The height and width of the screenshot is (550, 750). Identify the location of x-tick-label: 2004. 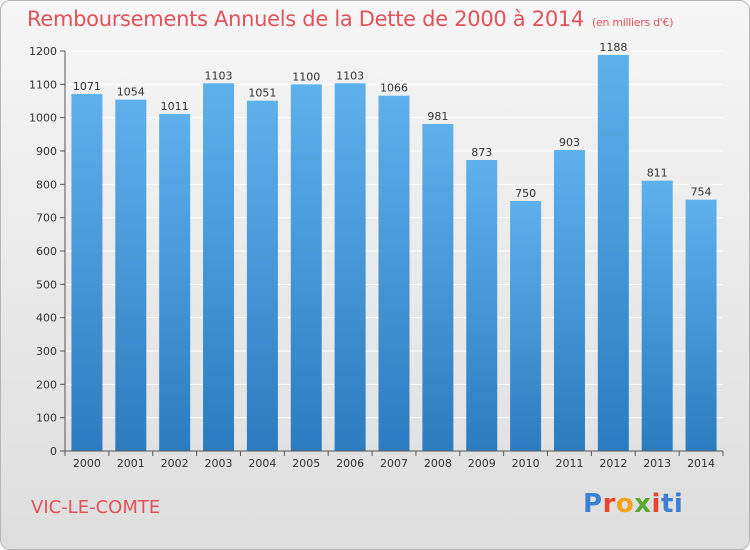
(262, 463).